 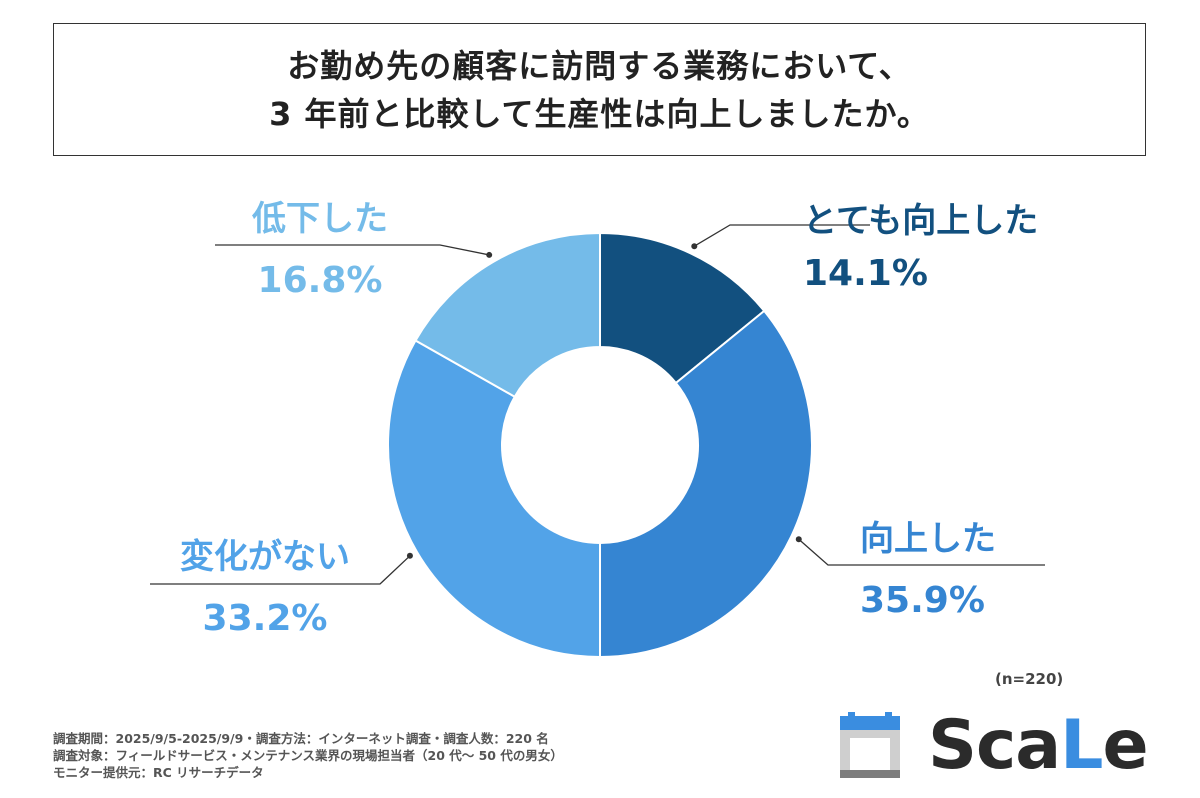 What do you see at coordinates (922, 600) in the screenshot?
I see `value-label-1: 35.9%` at bounding box center [922, 600].